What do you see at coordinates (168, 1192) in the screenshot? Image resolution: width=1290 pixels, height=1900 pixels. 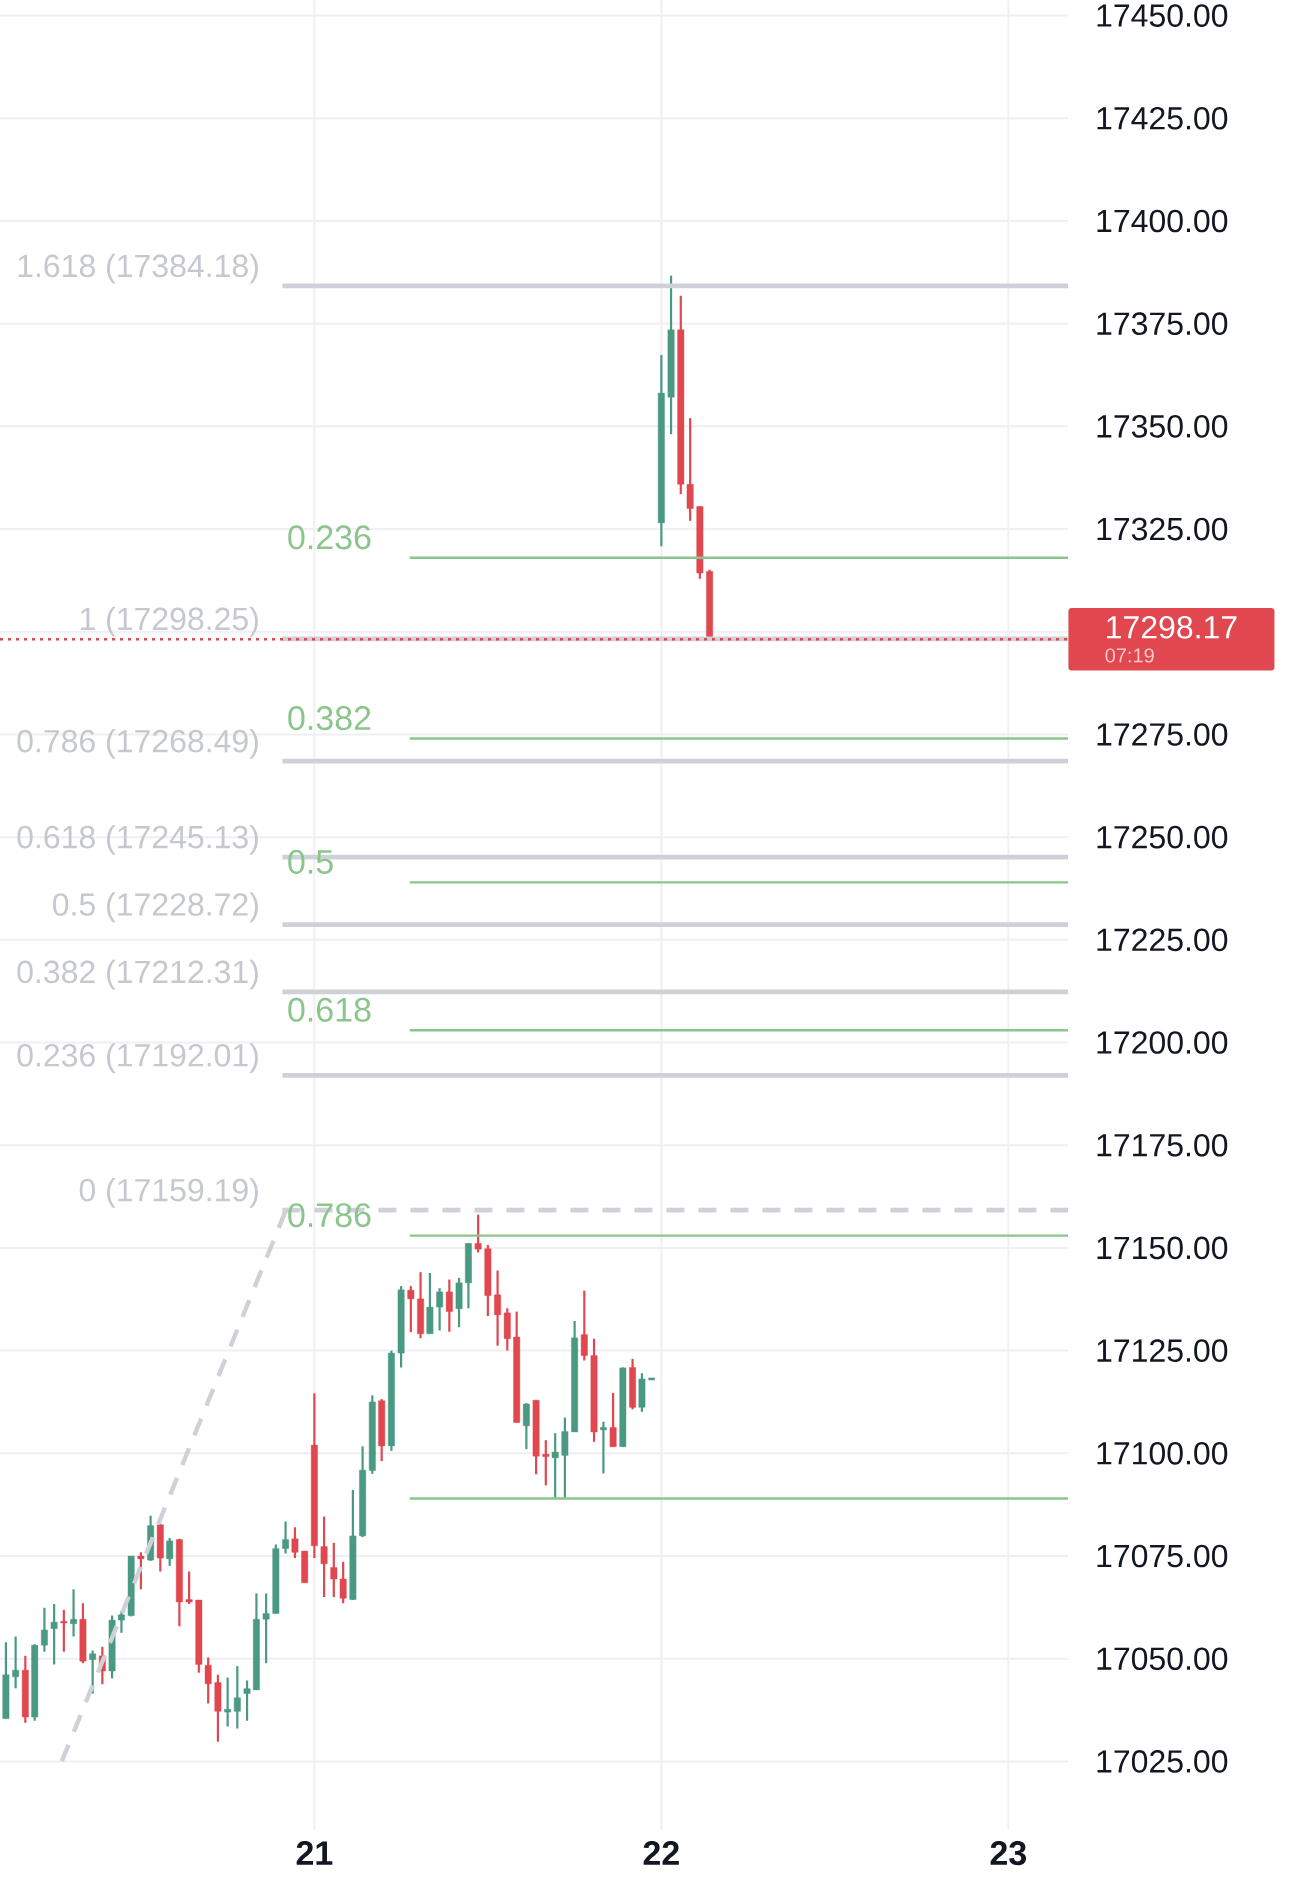 I see `ref-line-label: 0 (17159.19)` at bounding box center [168, 1192].